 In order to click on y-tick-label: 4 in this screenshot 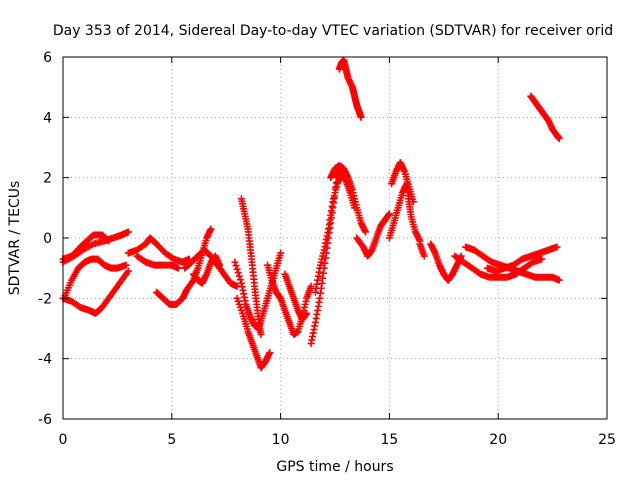, I will do `click(47, 118)`.